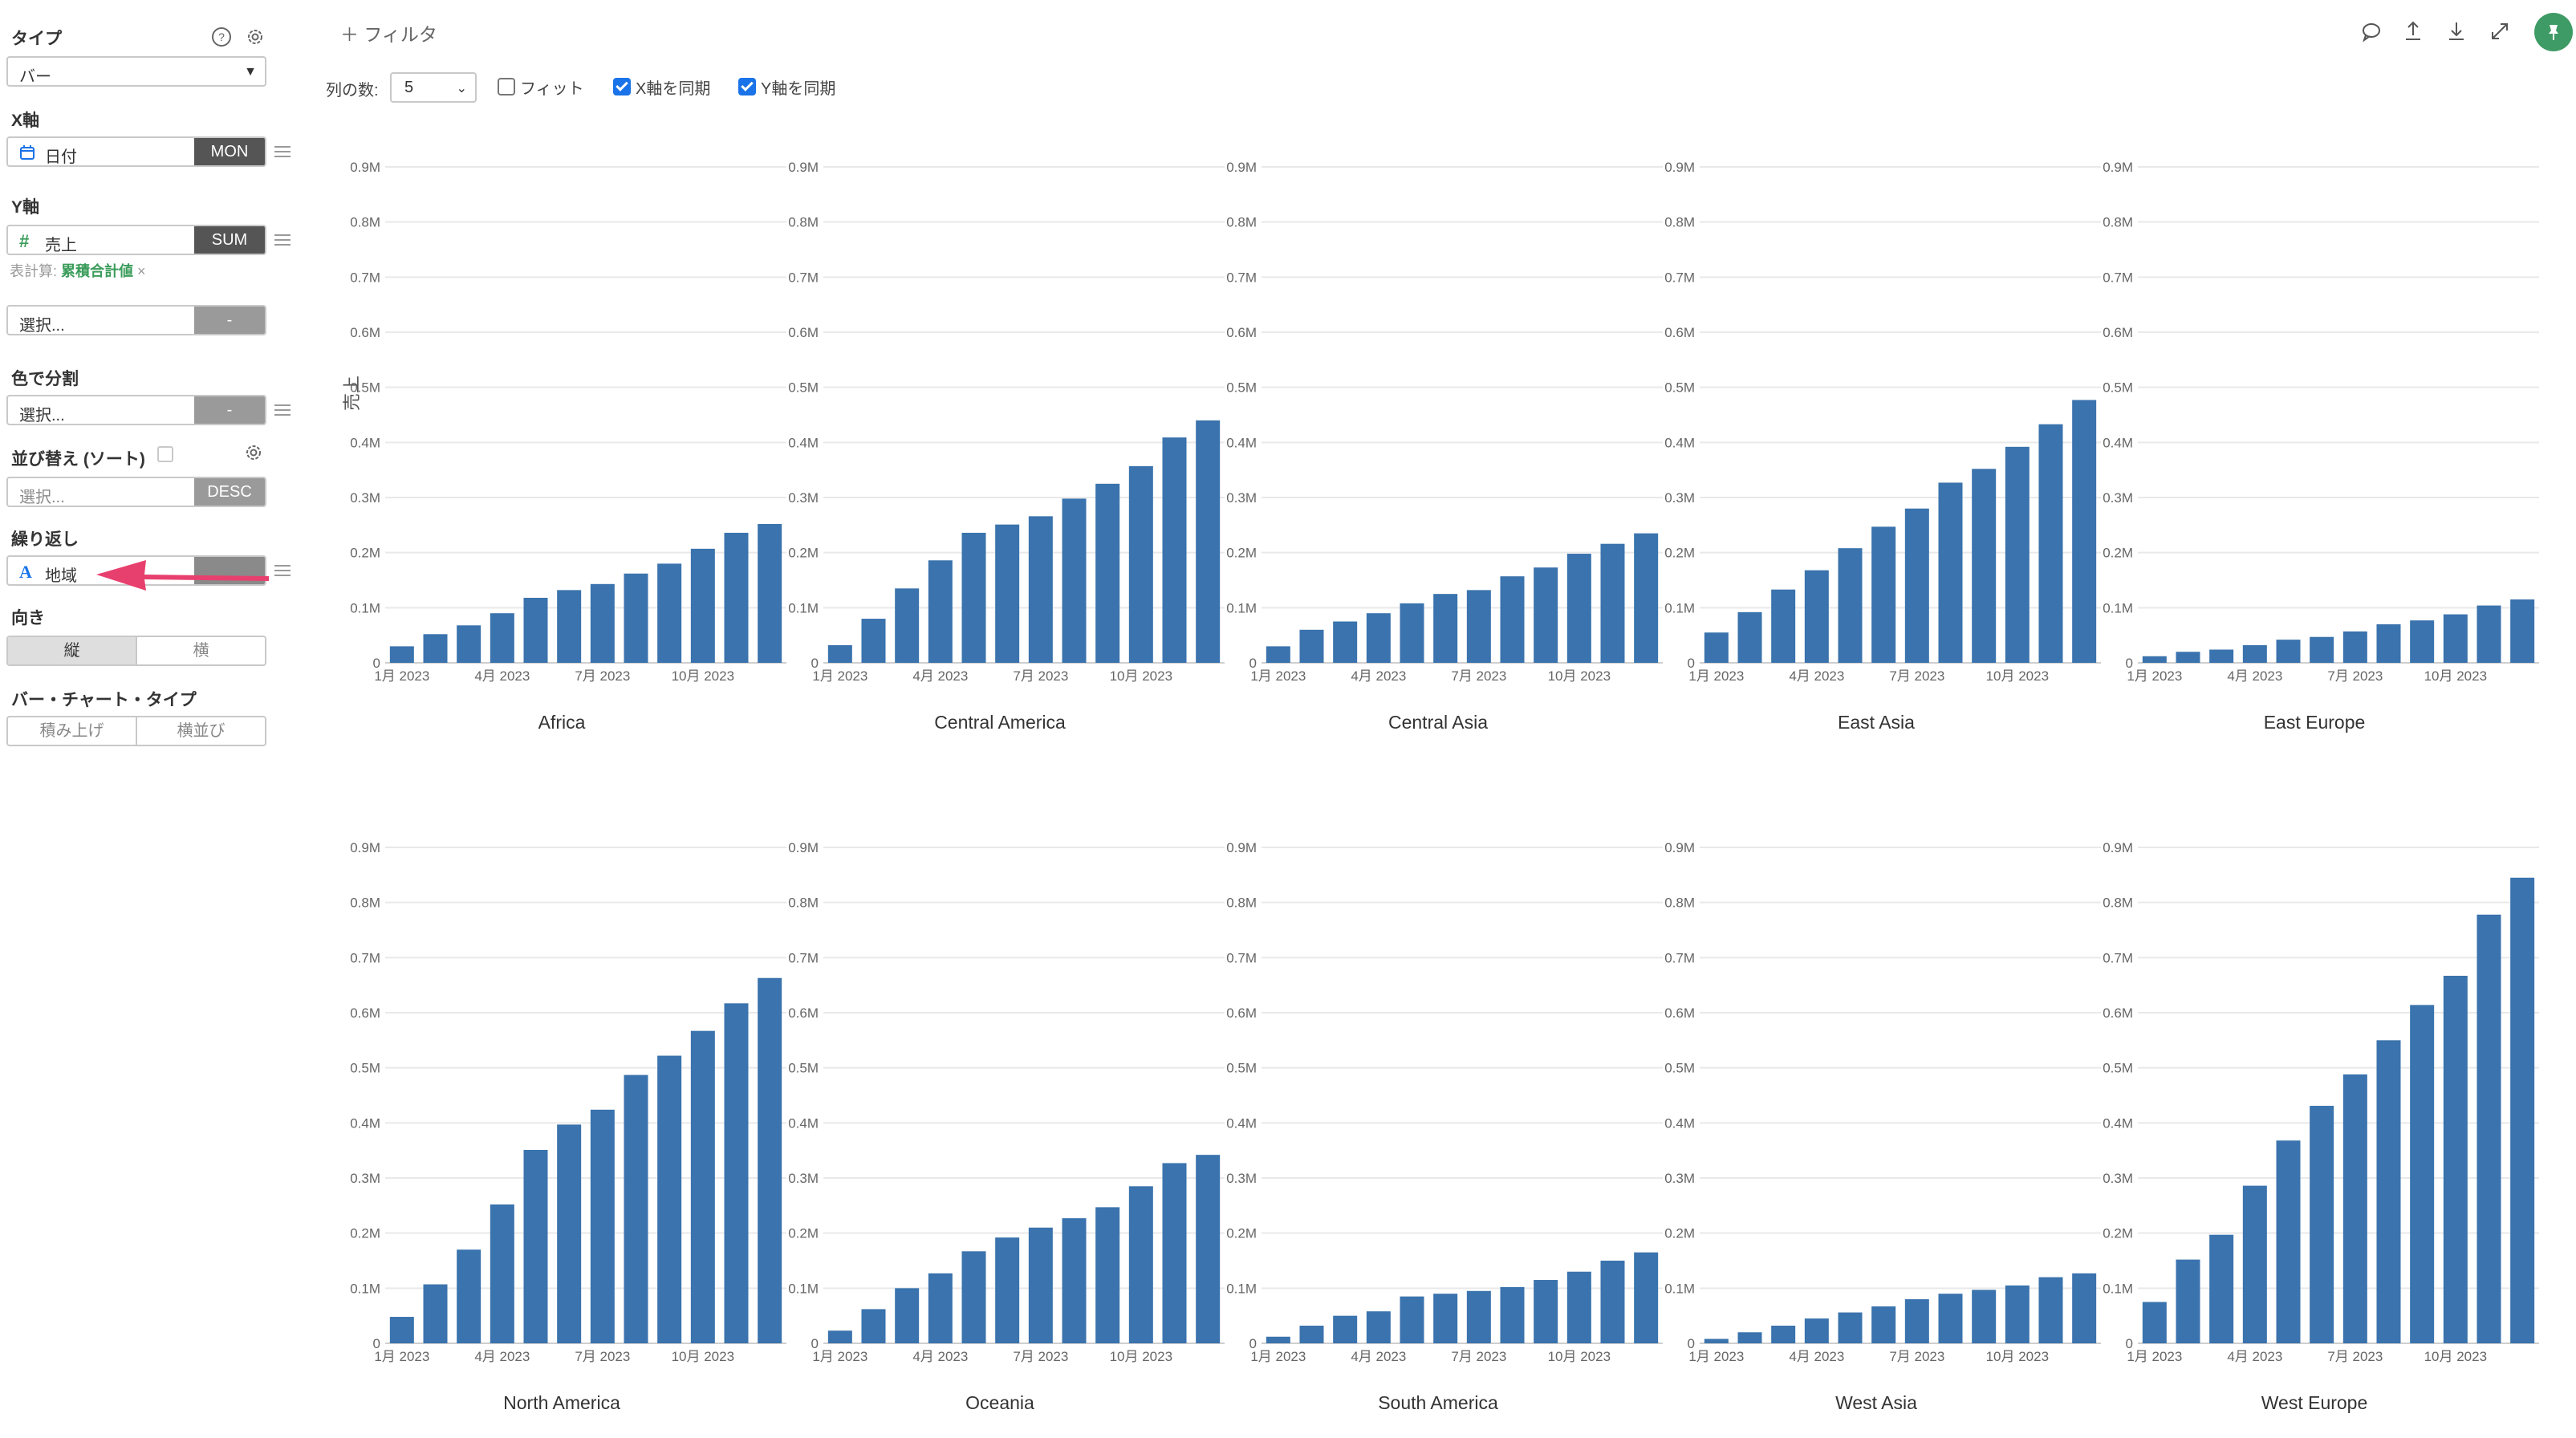 This screenshot has height=1438, width=2576. Describe the element at coordinates (2413, 31) in the screenshot. I see `upload-icon` at that location.